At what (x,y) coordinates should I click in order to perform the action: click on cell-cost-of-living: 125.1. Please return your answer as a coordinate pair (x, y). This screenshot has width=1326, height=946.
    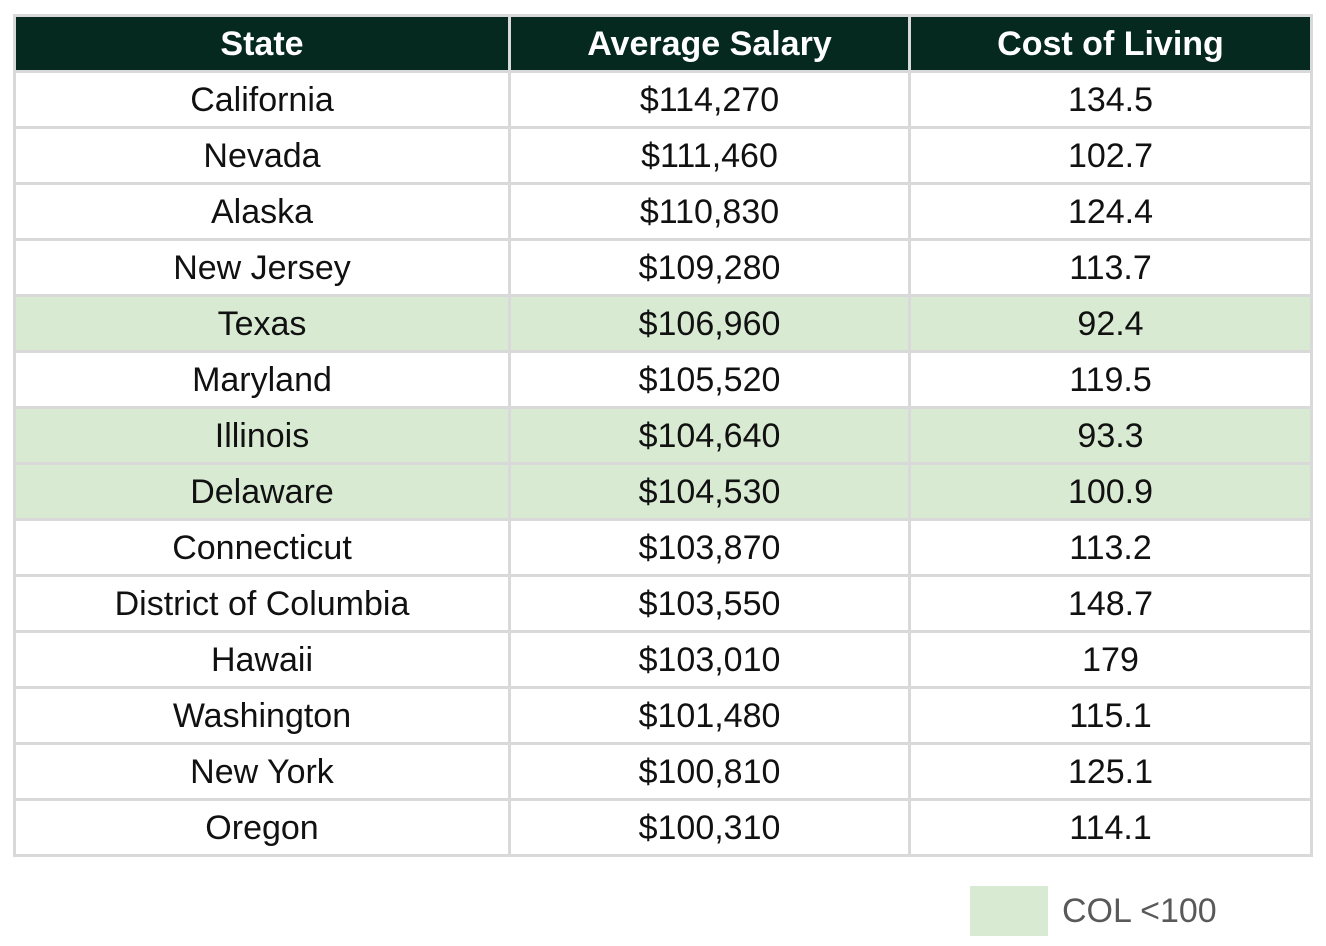
    Looking at the image, I should click on (1110, 771).